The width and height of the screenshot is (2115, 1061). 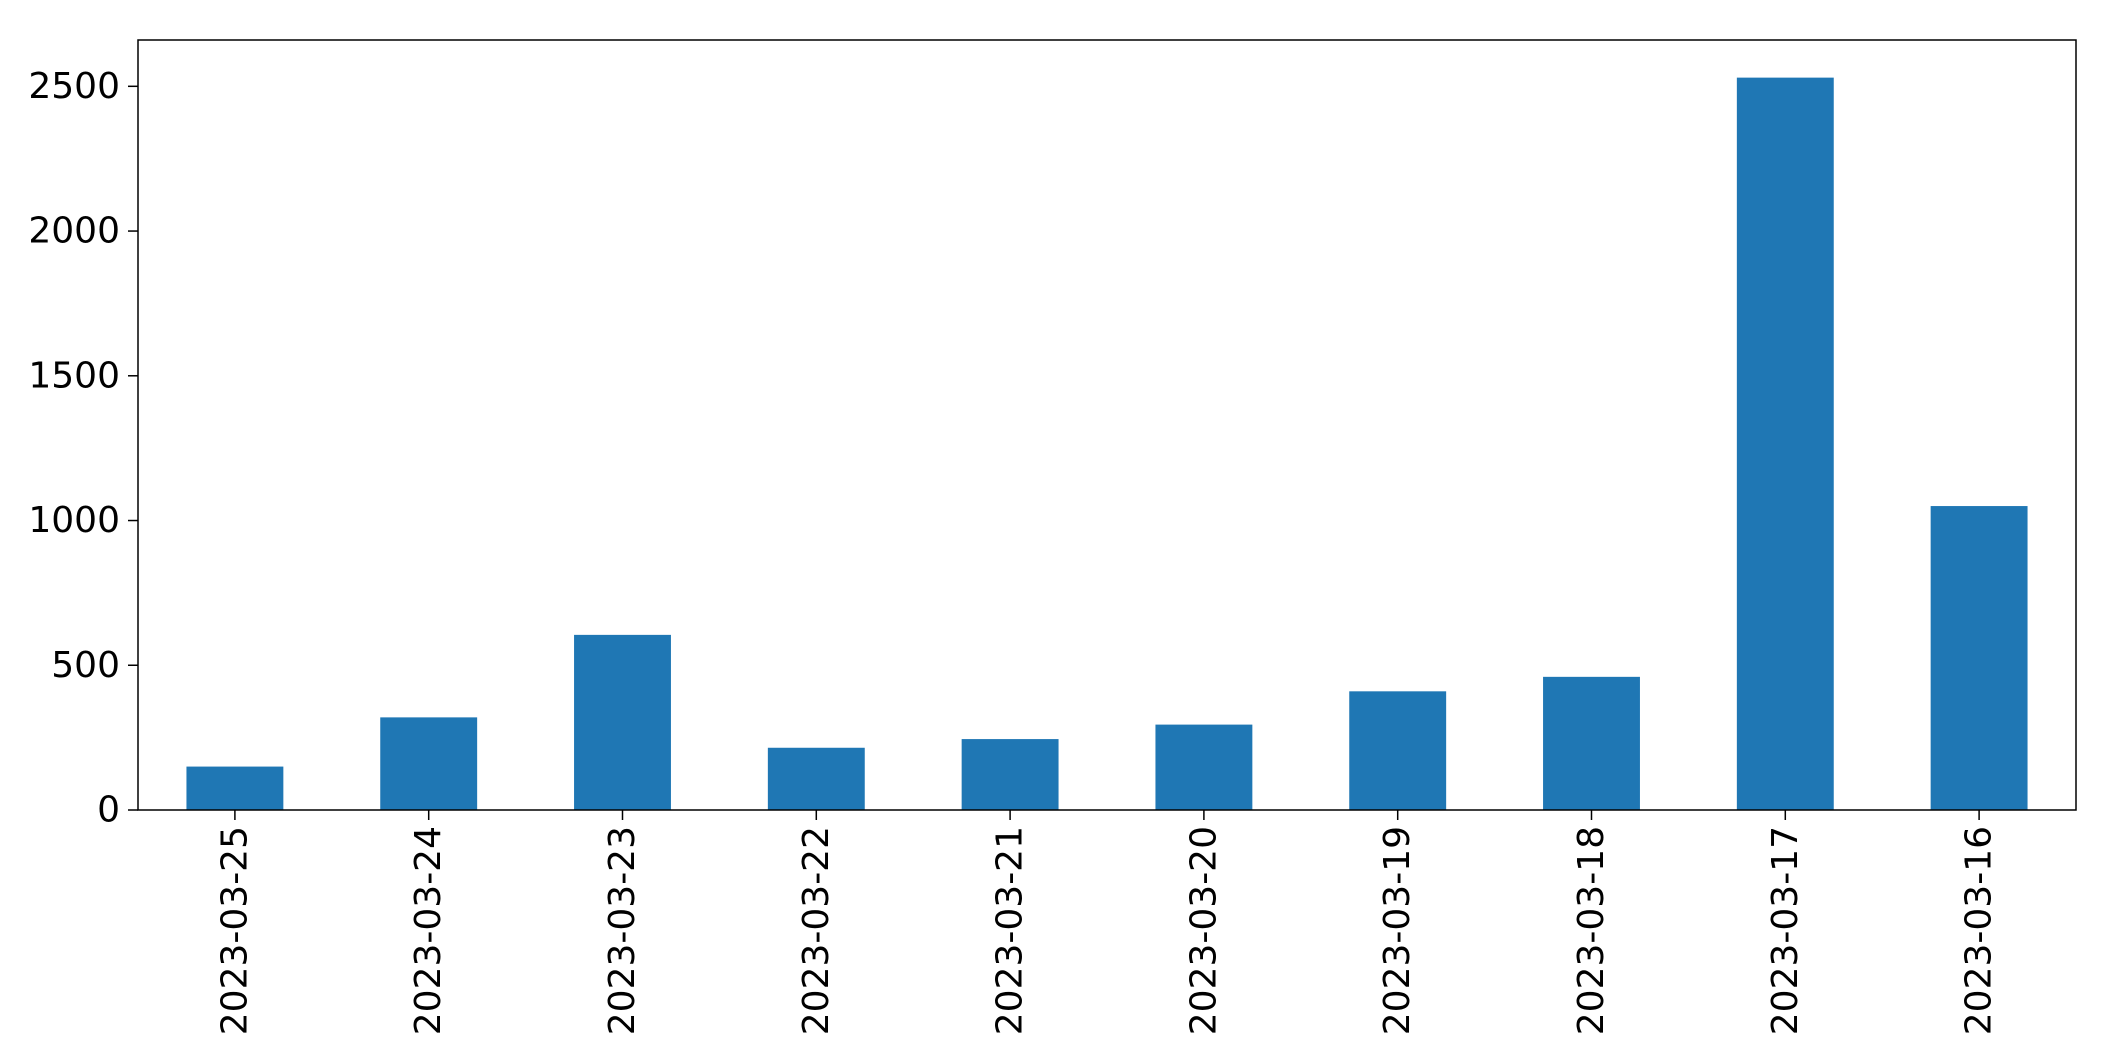 What do you see at coordinates (816, 930) in the screenshot?
I see `x-tick-label: 2023-03-22` at bounding box center [816, 930].